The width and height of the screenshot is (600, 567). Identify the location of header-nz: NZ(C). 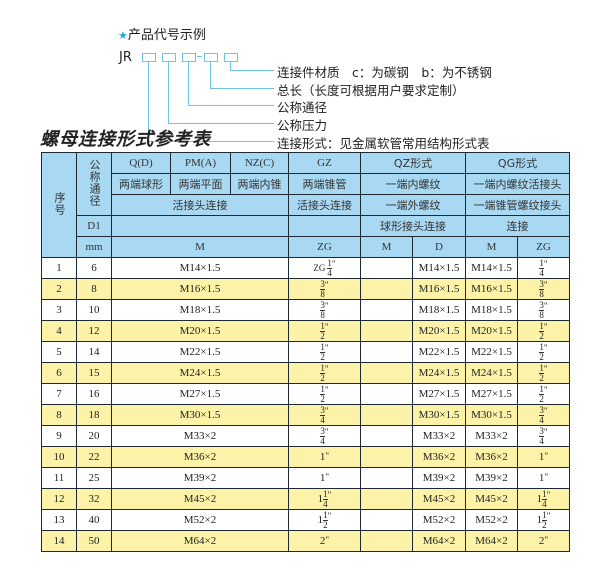
(259, 163).